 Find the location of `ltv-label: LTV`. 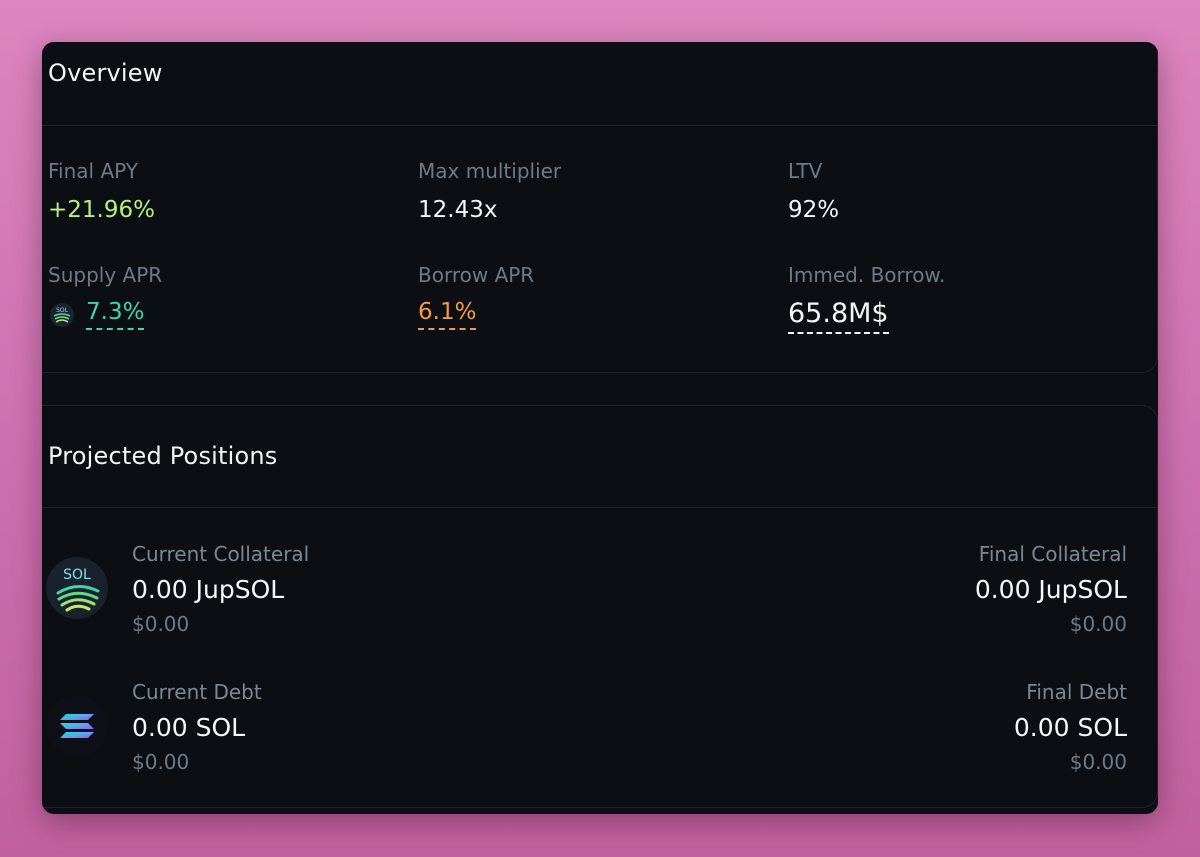

ltv-label: LTV is located at coordinates (805, 171).